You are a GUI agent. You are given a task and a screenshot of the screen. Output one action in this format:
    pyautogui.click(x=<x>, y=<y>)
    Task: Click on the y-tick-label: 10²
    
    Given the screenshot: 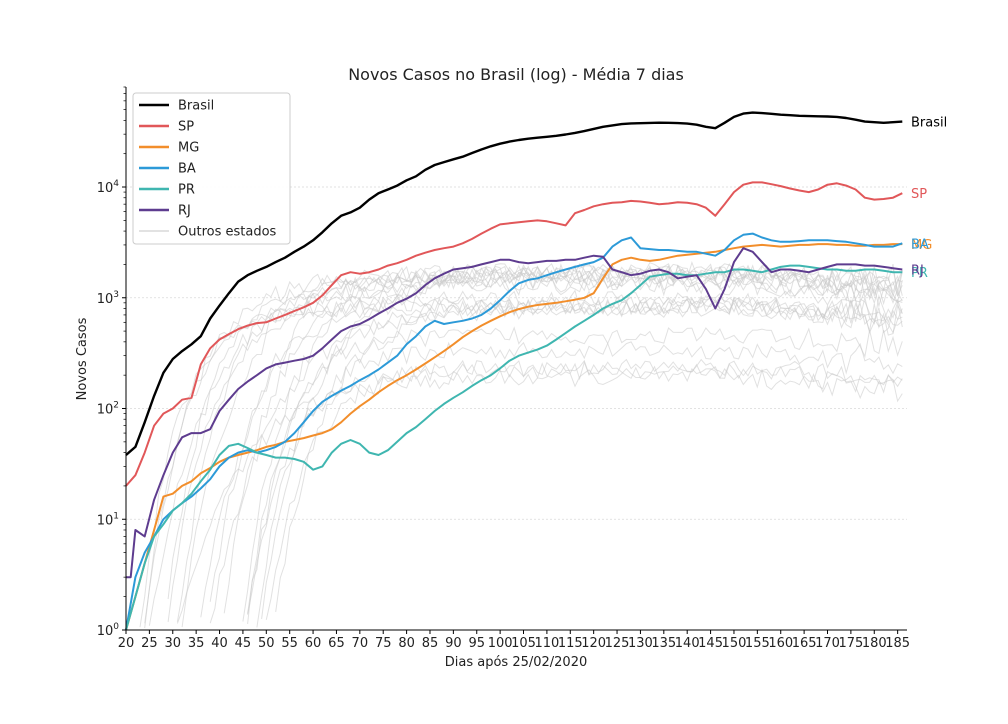 What is the action you would take?
    pyautogui.click(x=108, y=409)
    